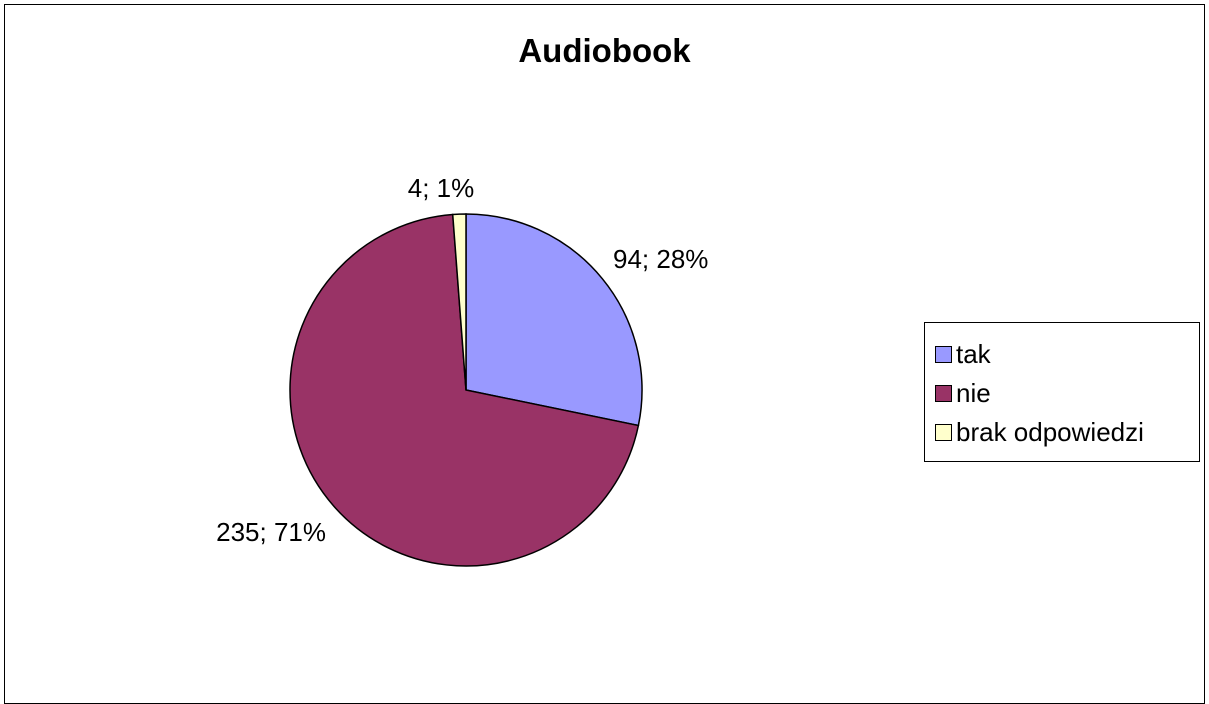  Describe the element at coordinates (943, 432) in the screenshot. I see `legend-swatch-brak-odpowiedzi` at that location.